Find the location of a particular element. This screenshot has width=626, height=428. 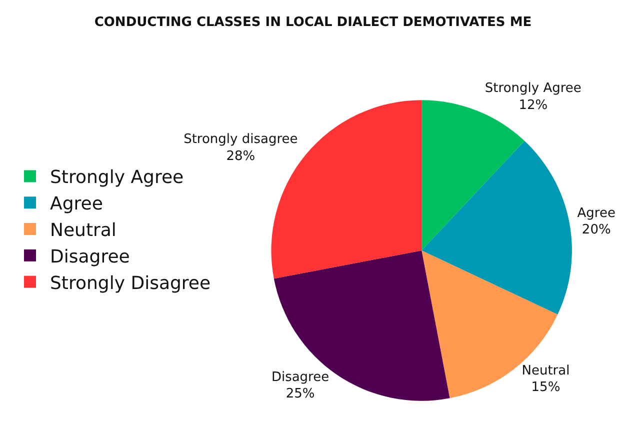

legend-label: Neutral is located at coordinates (83, 231).